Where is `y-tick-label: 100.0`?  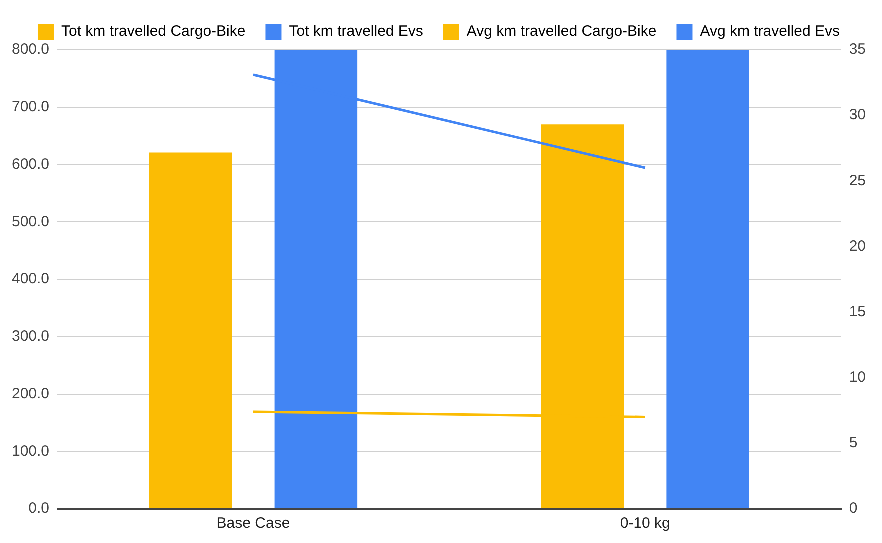 y-tick-label: 100.0 is located at coordinates (31, 451).